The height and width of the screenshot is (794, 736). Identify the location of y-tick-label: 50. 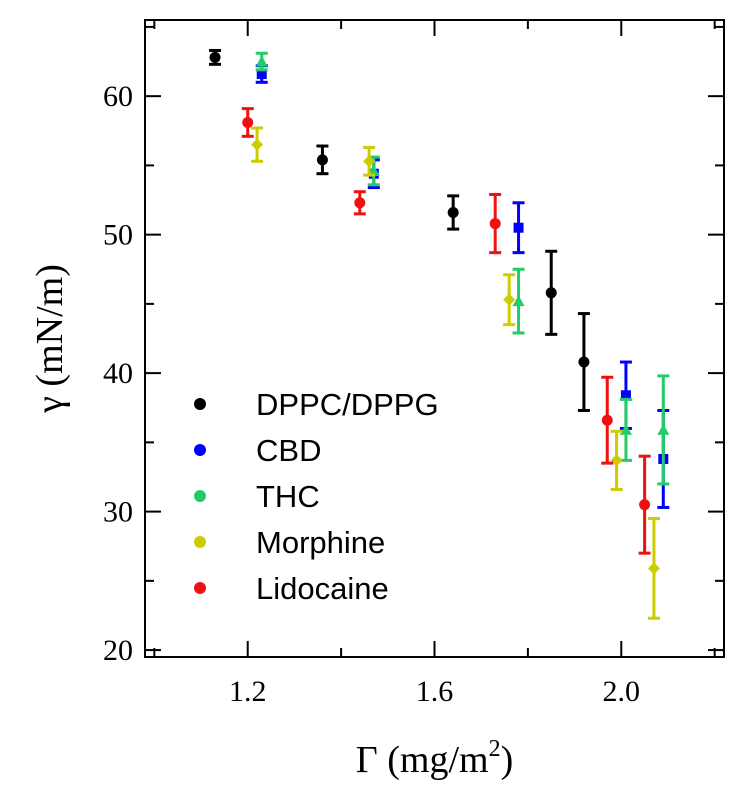
(118, 235).